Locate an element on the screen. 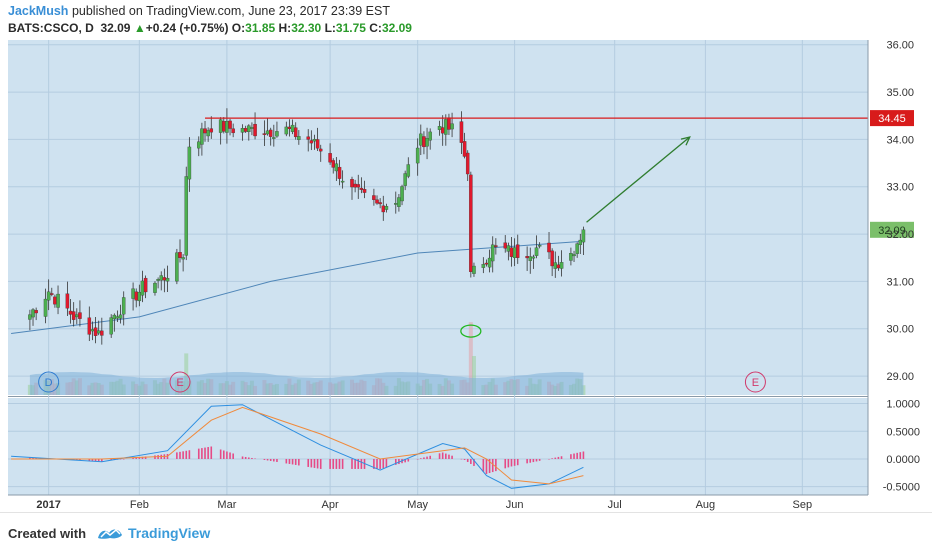  signal-line is located at coordinates (297, 445).